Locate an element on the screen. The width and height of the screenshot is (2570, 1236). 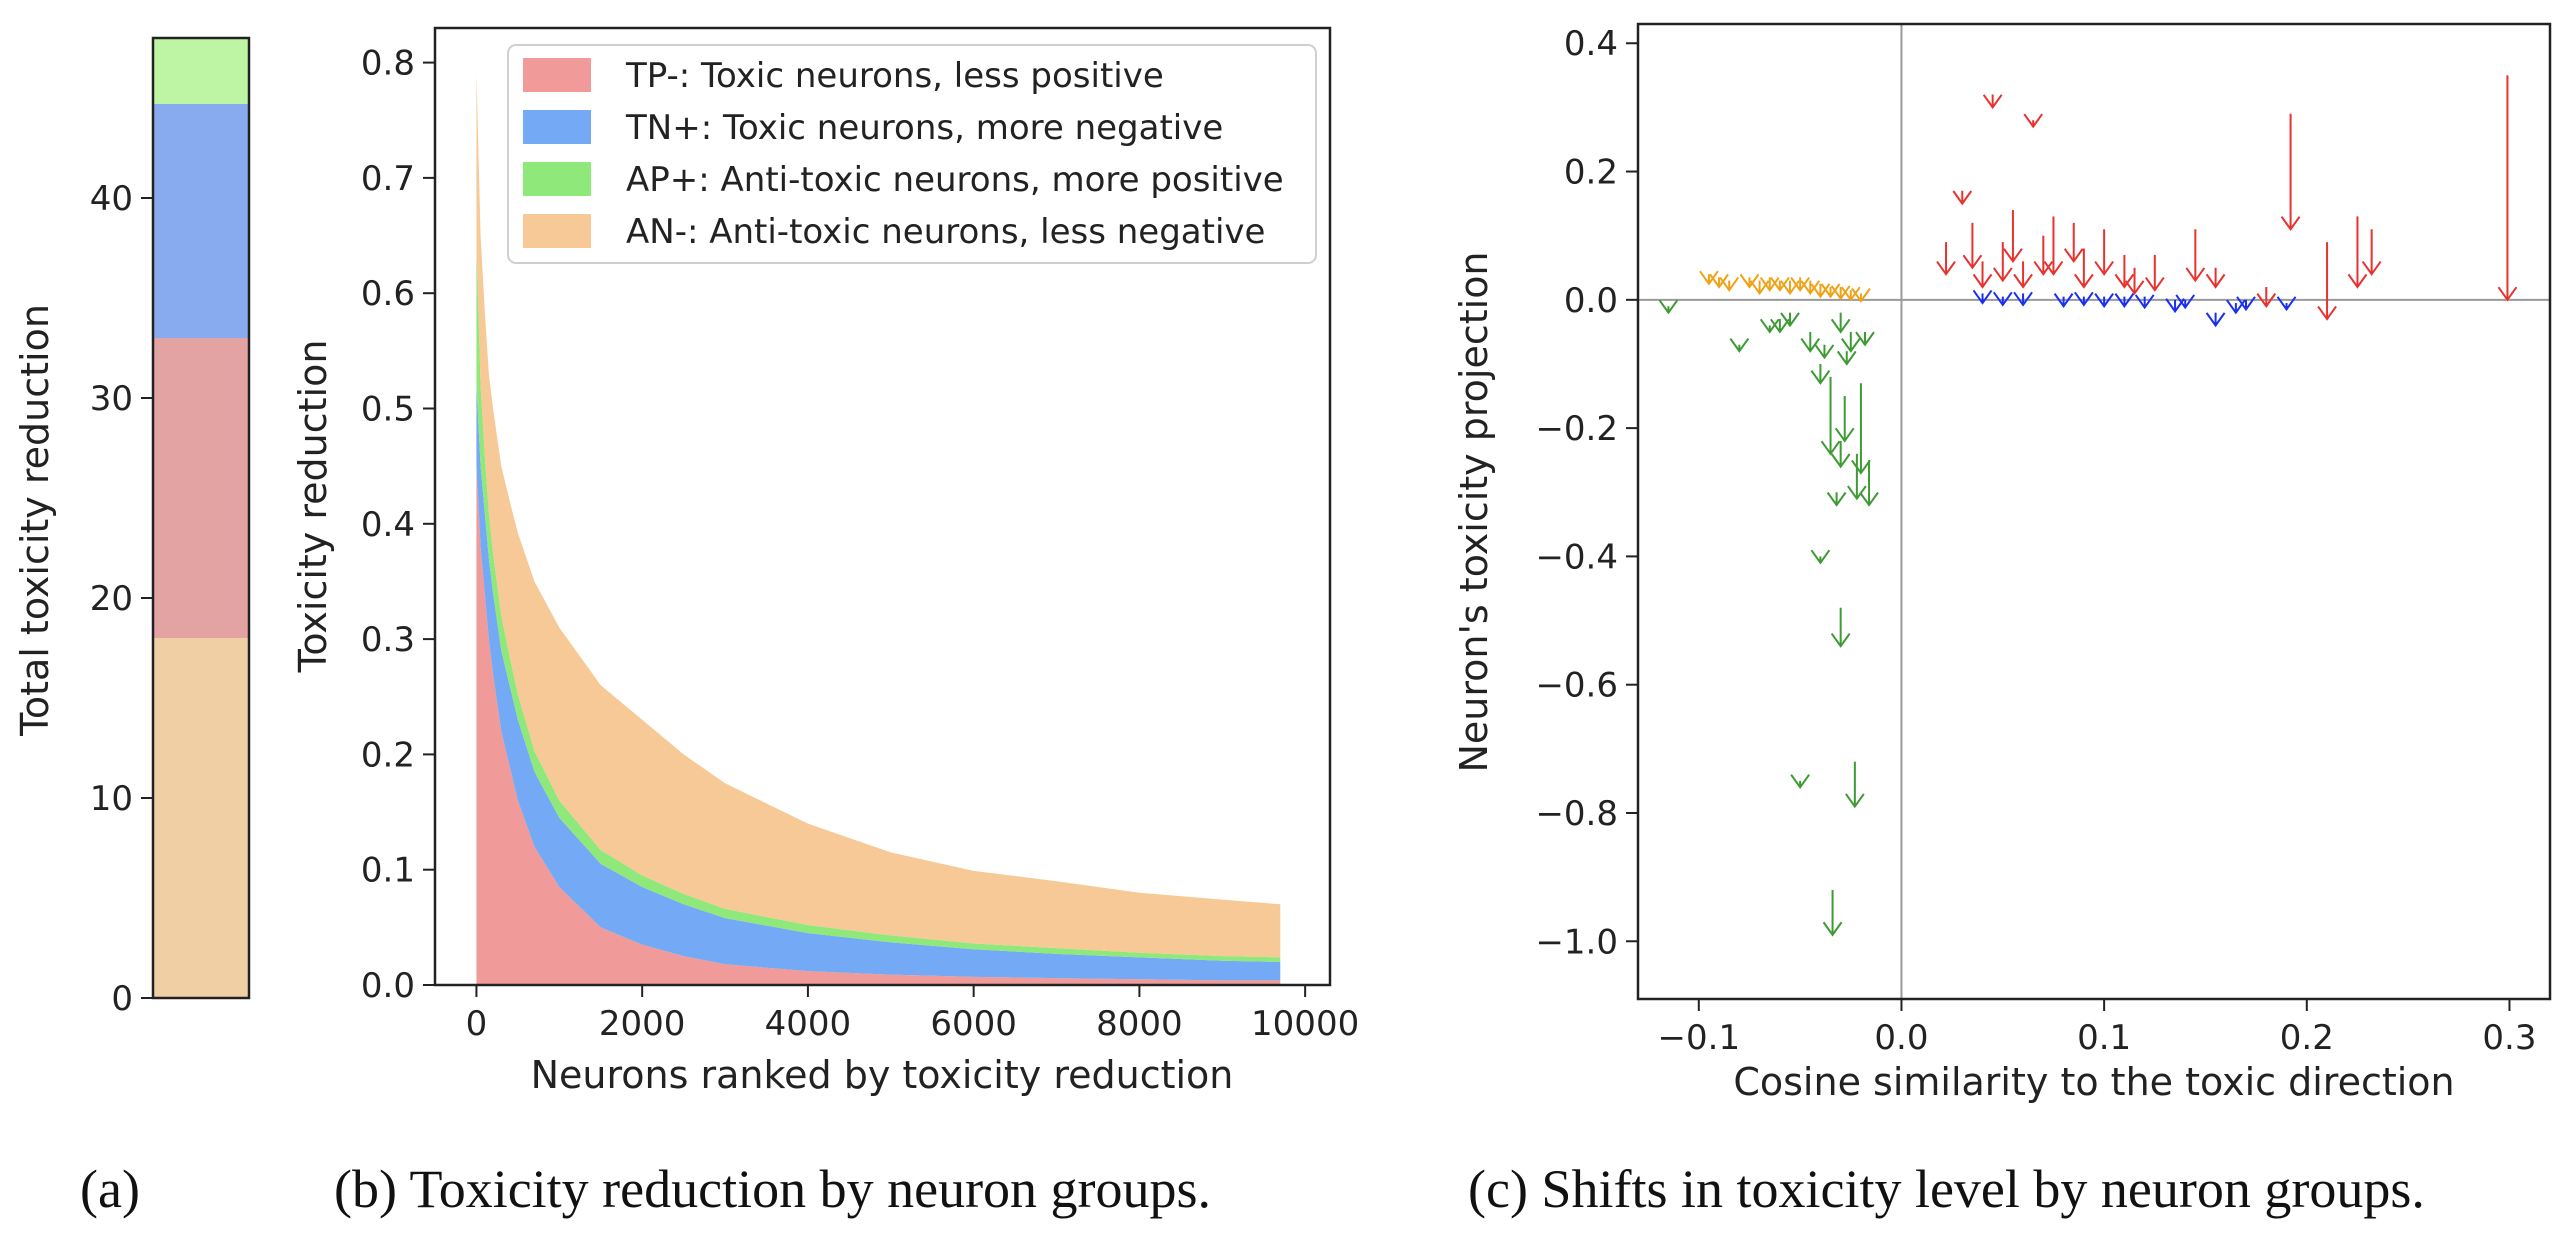
panel-a-stacked-bar: 0 10 20 30 40 Total toxicity reduction is located at coordinates (132, 527).